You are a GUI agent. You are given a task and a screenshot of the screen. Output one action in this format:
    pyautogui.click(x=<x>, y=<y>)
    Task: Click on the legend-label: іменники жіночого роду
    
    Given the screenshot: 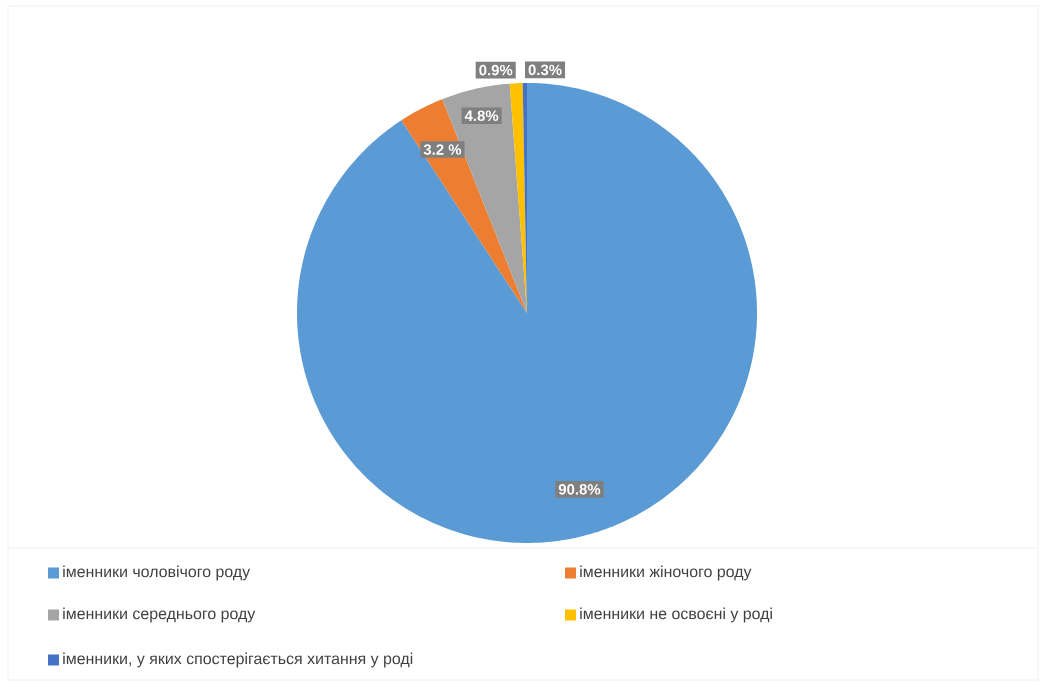 What is the action you would take?
    pyautogui.click(x=666, y=573)
    